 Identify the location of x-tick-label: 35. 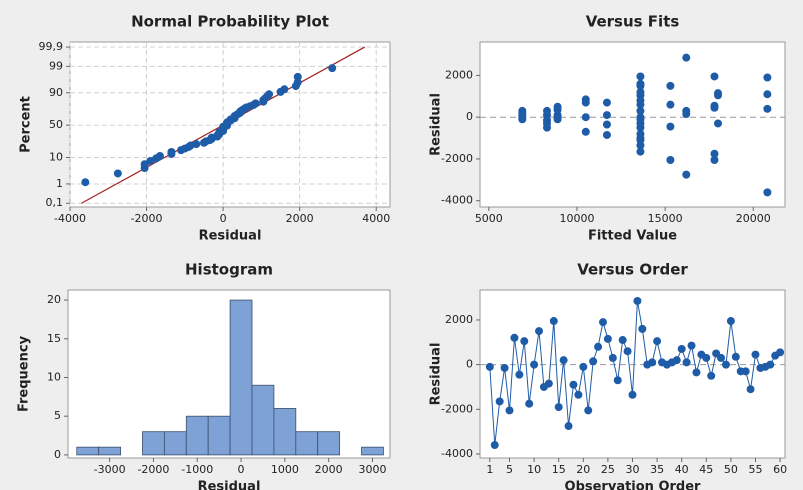
(657, 469).